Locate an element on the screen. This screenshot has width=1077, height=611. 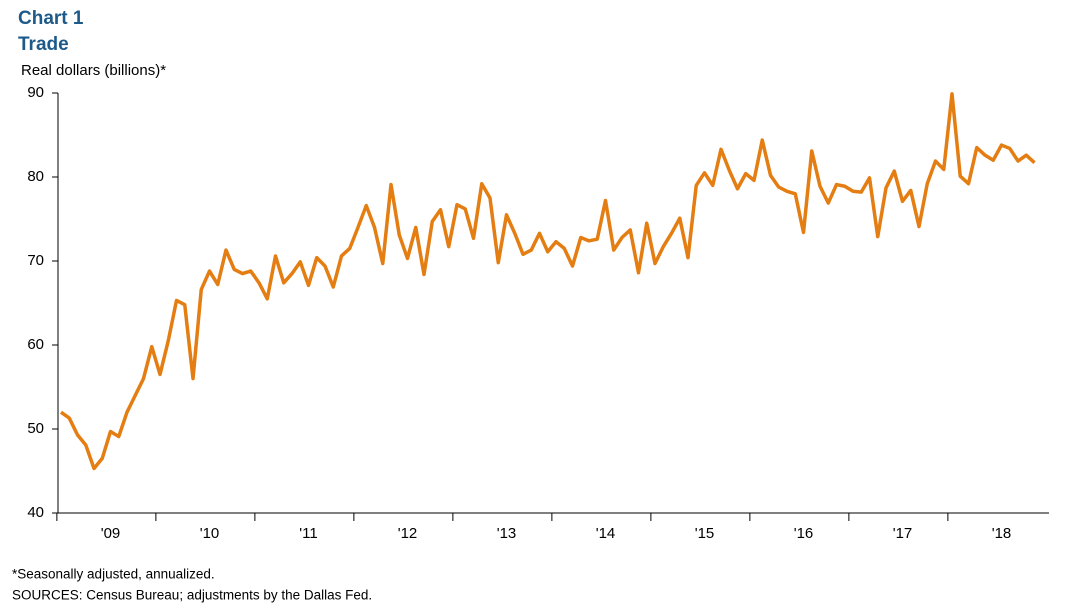
x-tick-label: '09 is located at coordinates (111, 533).